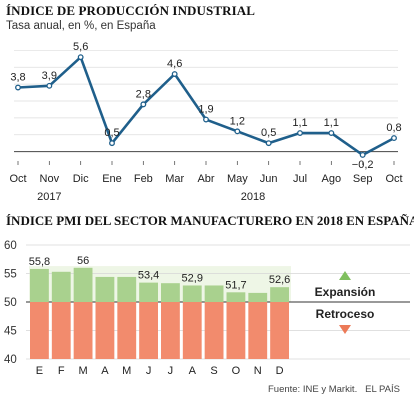  Describe the element at coordinates (192, 278) in the screenshot. I see `data-label: 52,9` at that location.